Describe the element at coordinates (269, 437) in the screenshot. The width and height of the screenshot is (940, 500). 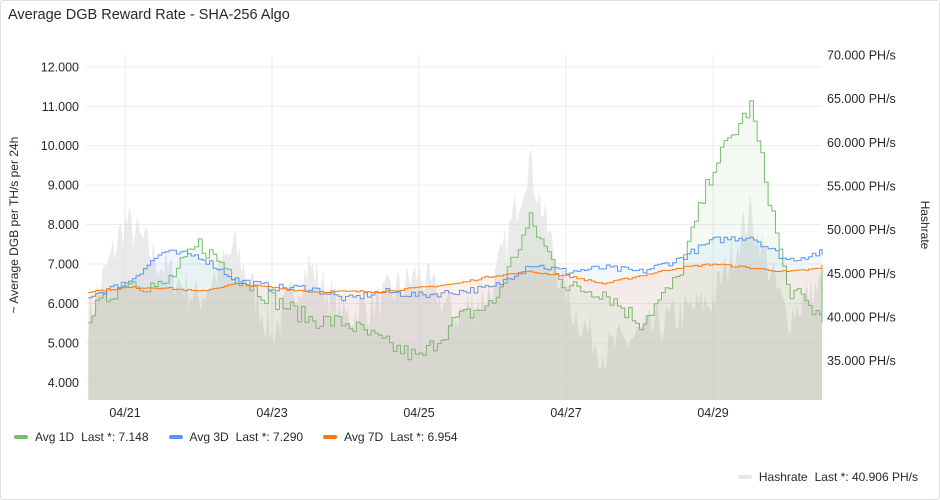
I see `legend-last-value: Last *: 7.290` at that location.